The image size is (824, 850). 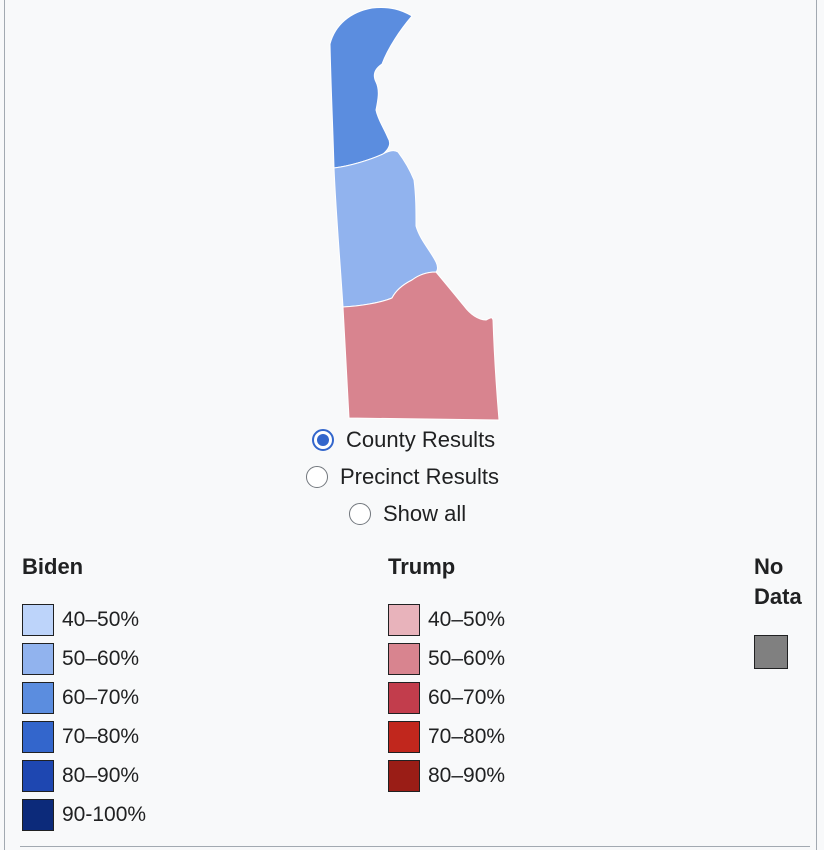 I want to click on radio-precinct-results: Precinct Results, so click(x=402, y=477).